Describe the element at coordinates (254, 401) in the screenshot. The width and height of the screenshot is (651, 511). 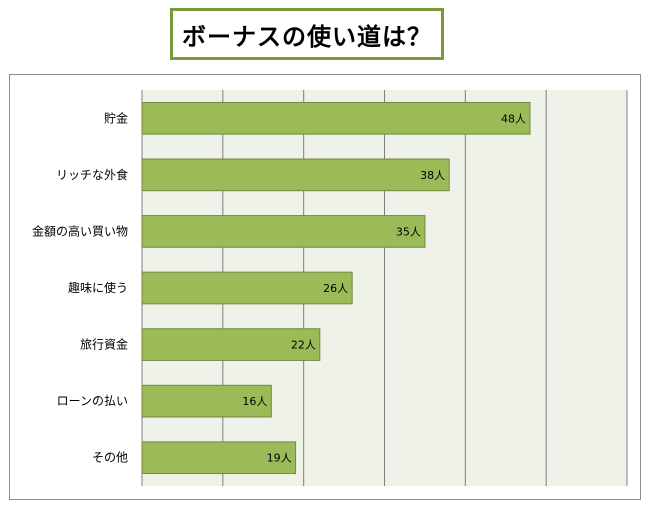
I see `bar-value-label-5: 16人` at that location.